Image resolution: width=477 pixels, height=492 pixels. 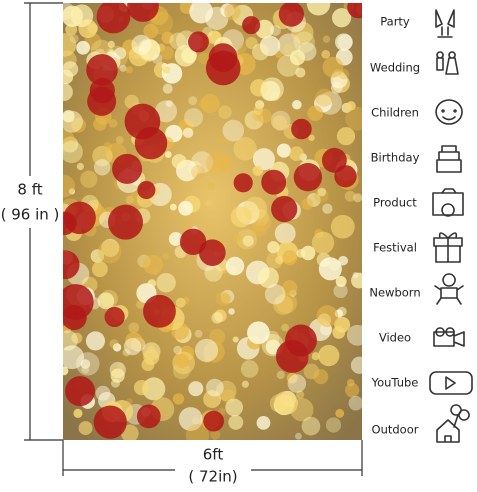 I want to click on use-label: Wedding, so click(x=395, y=68).